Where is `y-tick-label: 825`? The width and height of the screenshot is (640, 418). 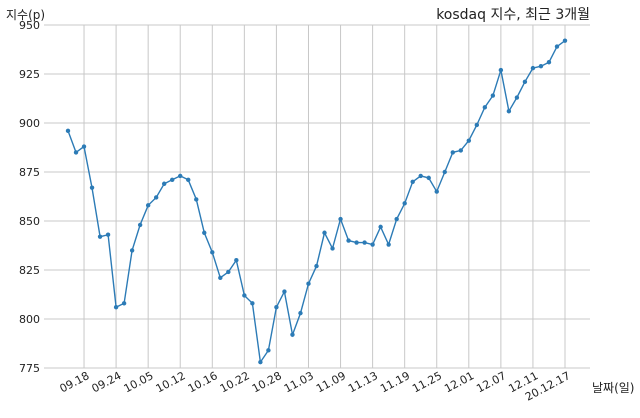 y-tick-label: 825 is located at coordinates (29, 270).